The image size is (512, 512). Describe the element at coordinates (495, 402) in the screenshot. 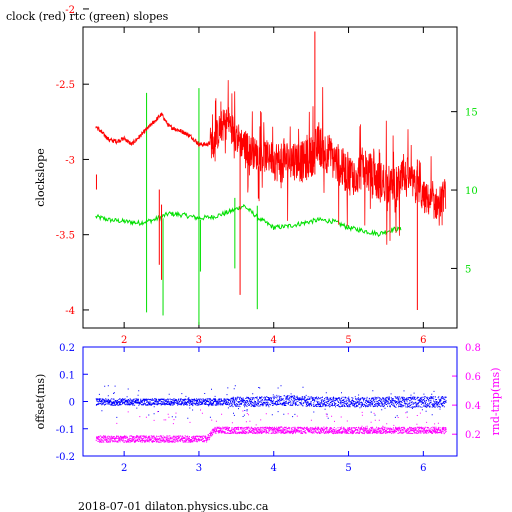

I see `y2-axis-label: rnd-trip(ms)` at that location.